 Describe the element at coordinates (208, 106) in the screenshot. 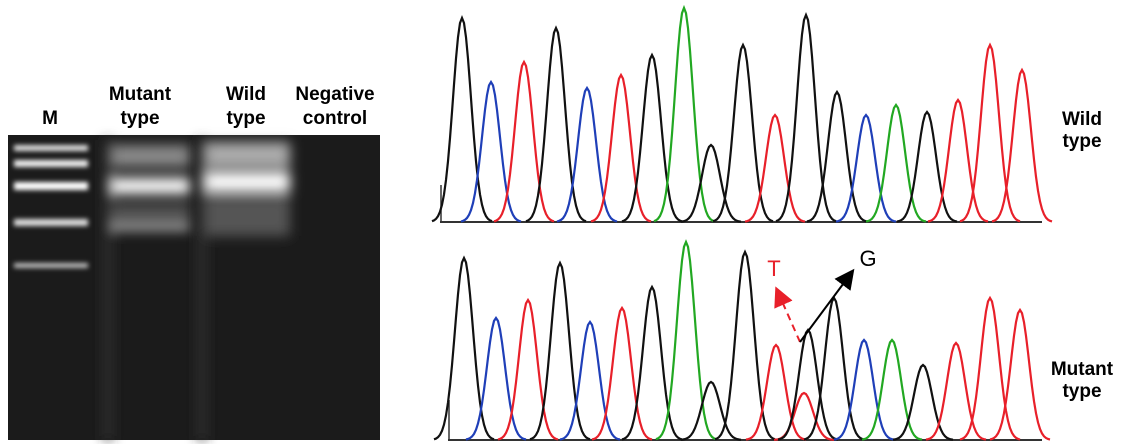

I see `lane-labels: M Mutant type Wild type Negative control` at that location.